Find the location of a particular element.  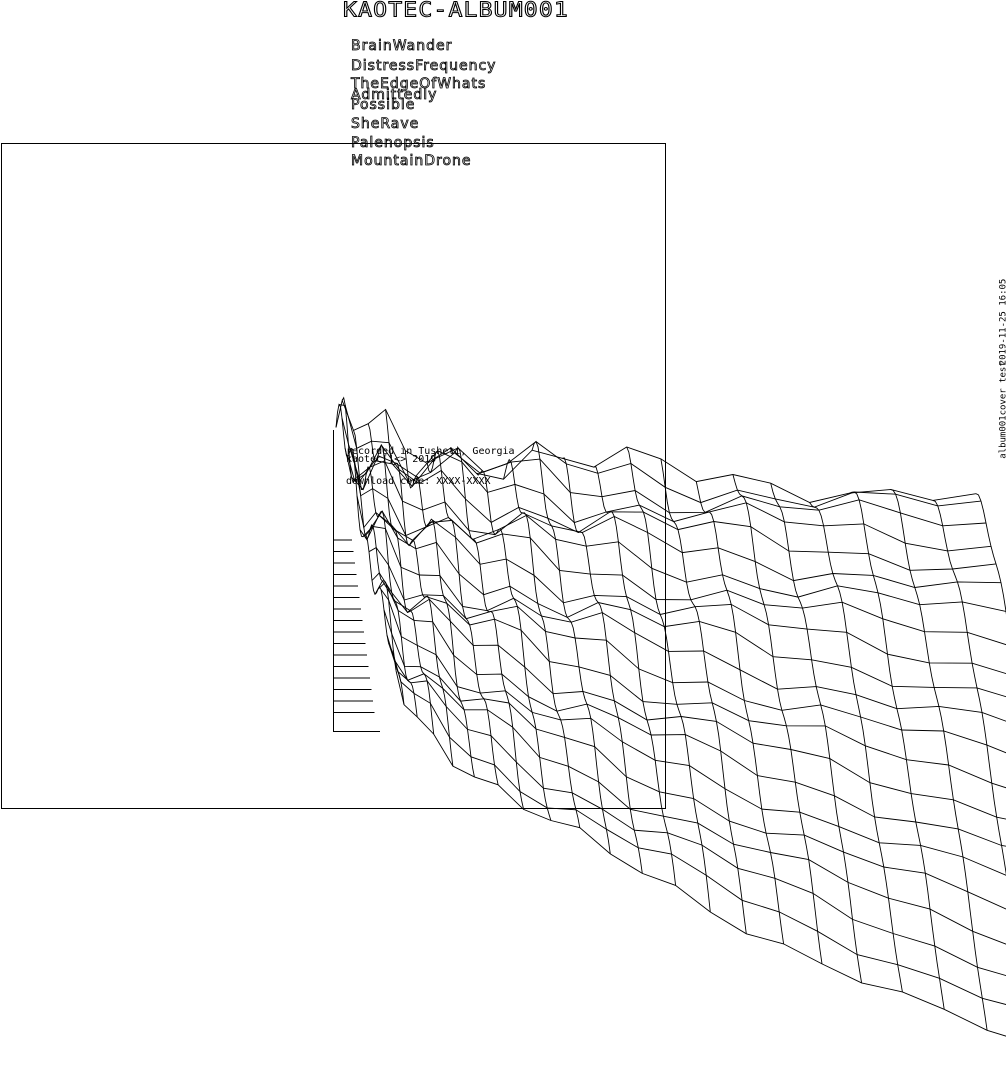

track-title: TheEdgeOfWhats is located at coordinates (418, 84).